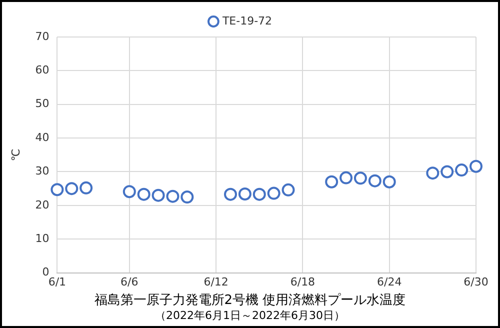 The height and width of the screenshot is (328, 500). Describe the element at coordinates (42, 171) in the screenshot. I see `y-tick-label: 30` at that location.